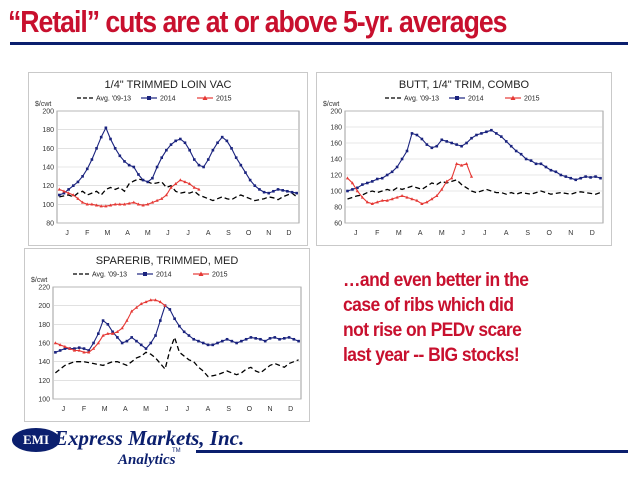  I want to click on y-tick-label: 120, so click(336, 176).